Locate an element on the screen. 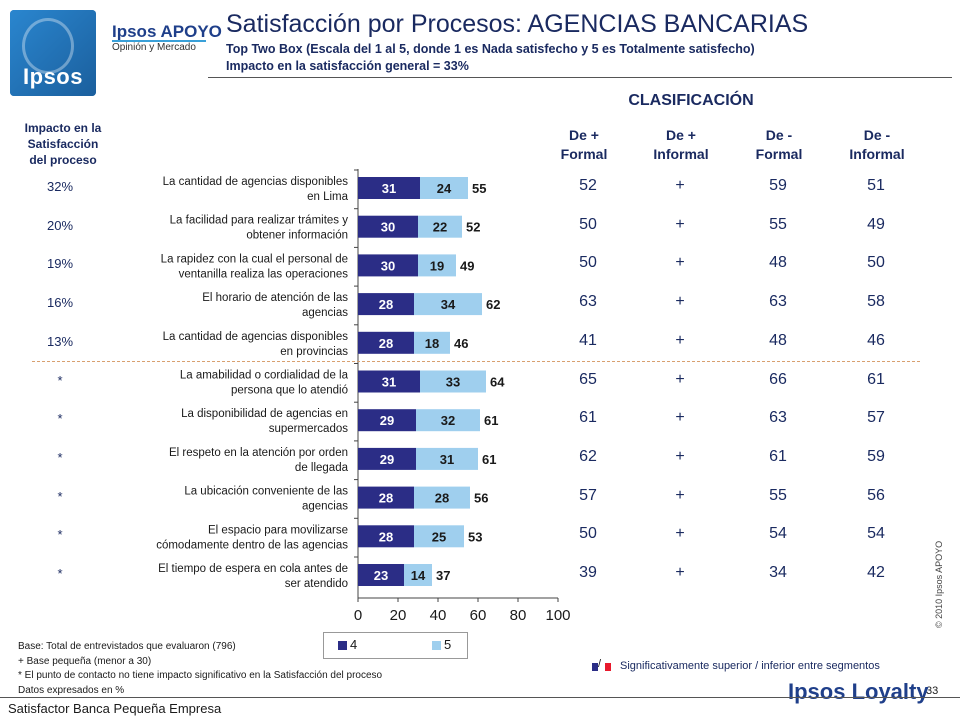 This screenshot has height=720, width=960. copyright: © 2010 Ipsos APOYO is located at coordinates (939, 584).